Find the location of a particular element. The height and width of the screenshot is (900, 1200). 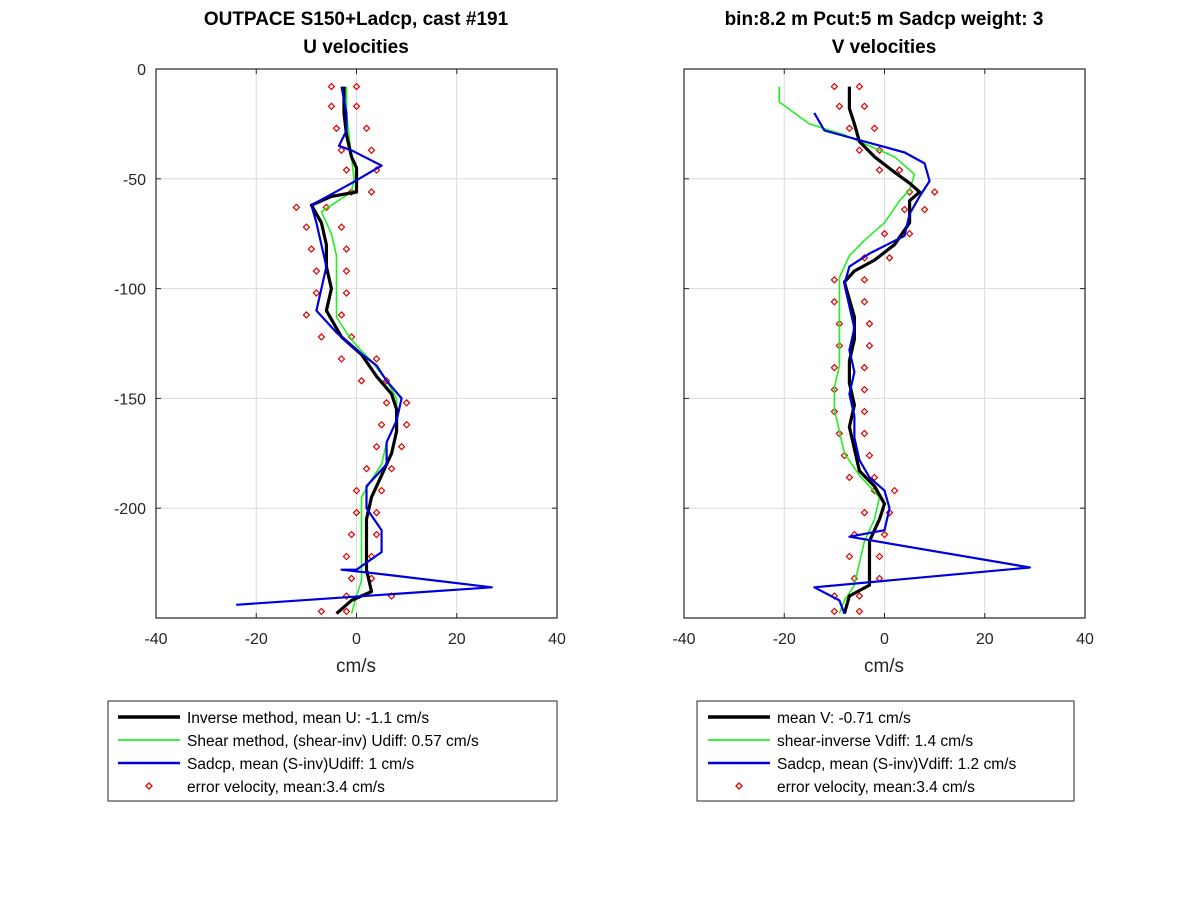

v-data-layer is located at coordinates (904, 349).